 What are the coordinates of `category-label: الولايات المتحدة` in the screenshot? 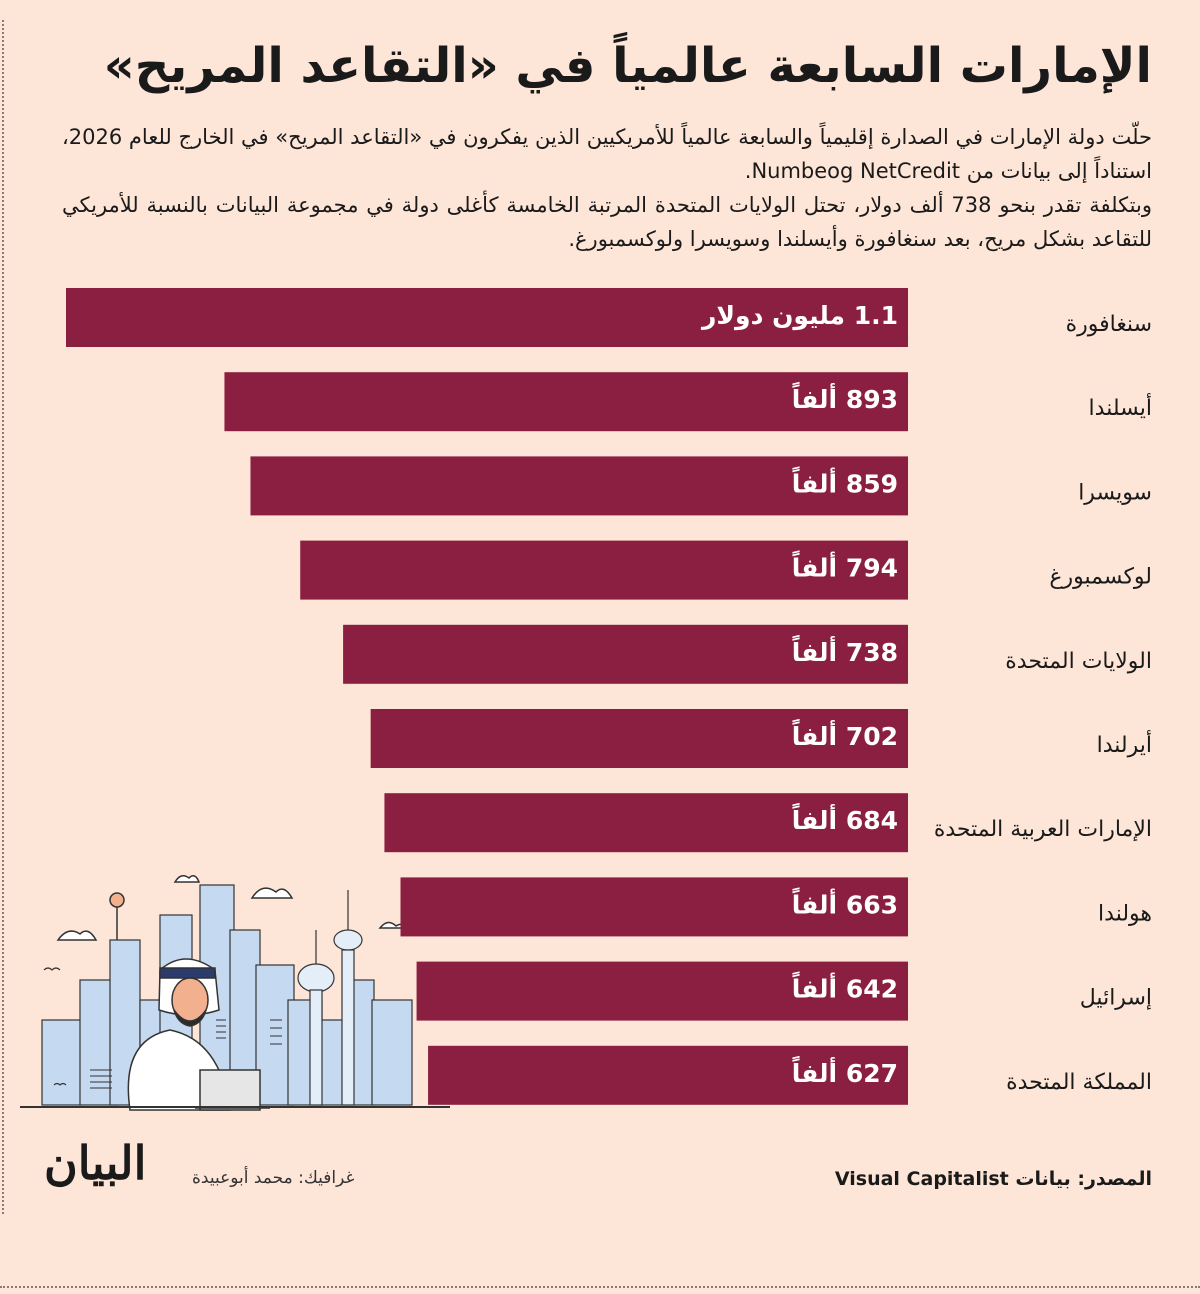 It's located at (1078, 661).